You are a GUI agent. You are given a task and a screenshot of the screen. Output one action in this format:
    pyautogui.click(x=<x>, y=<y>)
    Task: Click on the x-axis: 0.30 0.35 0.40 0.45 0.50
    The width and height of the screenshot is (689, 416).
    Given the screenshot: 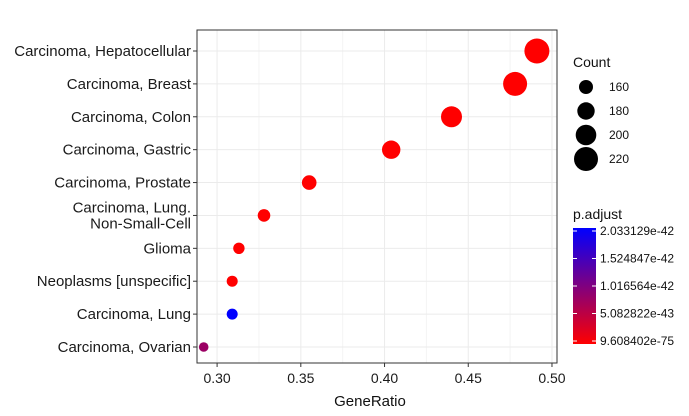 What is the action you would take?
    pyautogui.click(x=384, y=374)
    